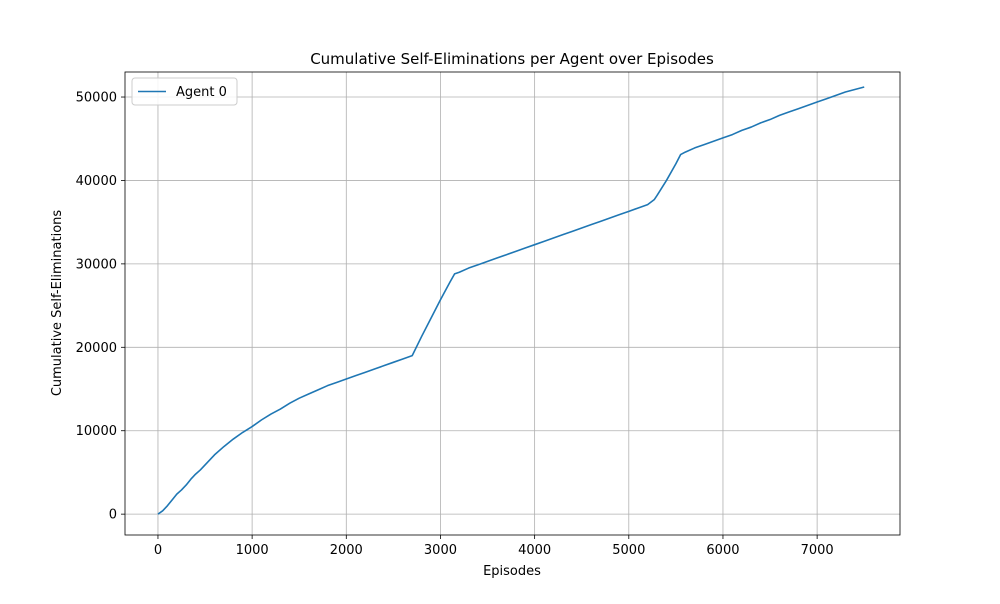 This screenshot has height=604, width=1000. What do you see at coordinates (96, 264) in the screenshot?
I see `y-tick-label: 30000` at bounding box center [96, 264].